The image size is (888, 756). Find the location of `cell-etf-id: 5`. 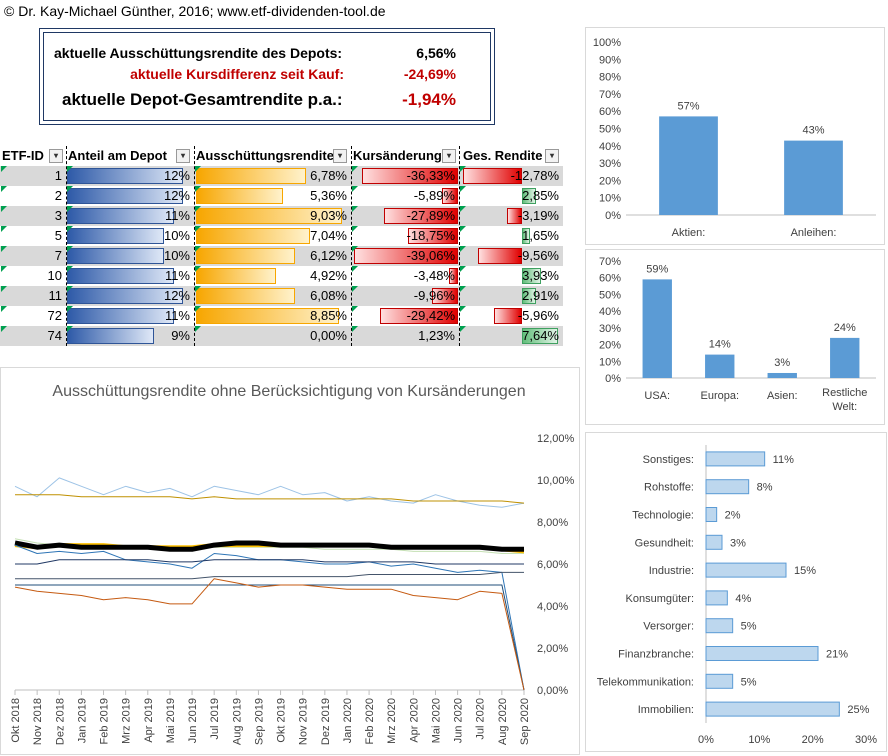

cell-etf-id: 5 is located at coordinates (58, 235).